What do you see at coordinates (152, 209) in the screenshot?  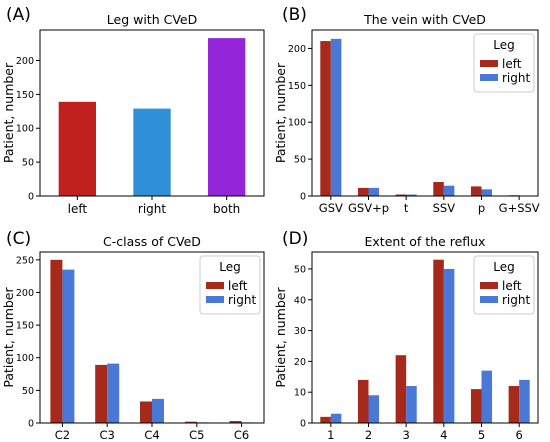 I see `x-tick-label: right` at bounding box center [152, 209].